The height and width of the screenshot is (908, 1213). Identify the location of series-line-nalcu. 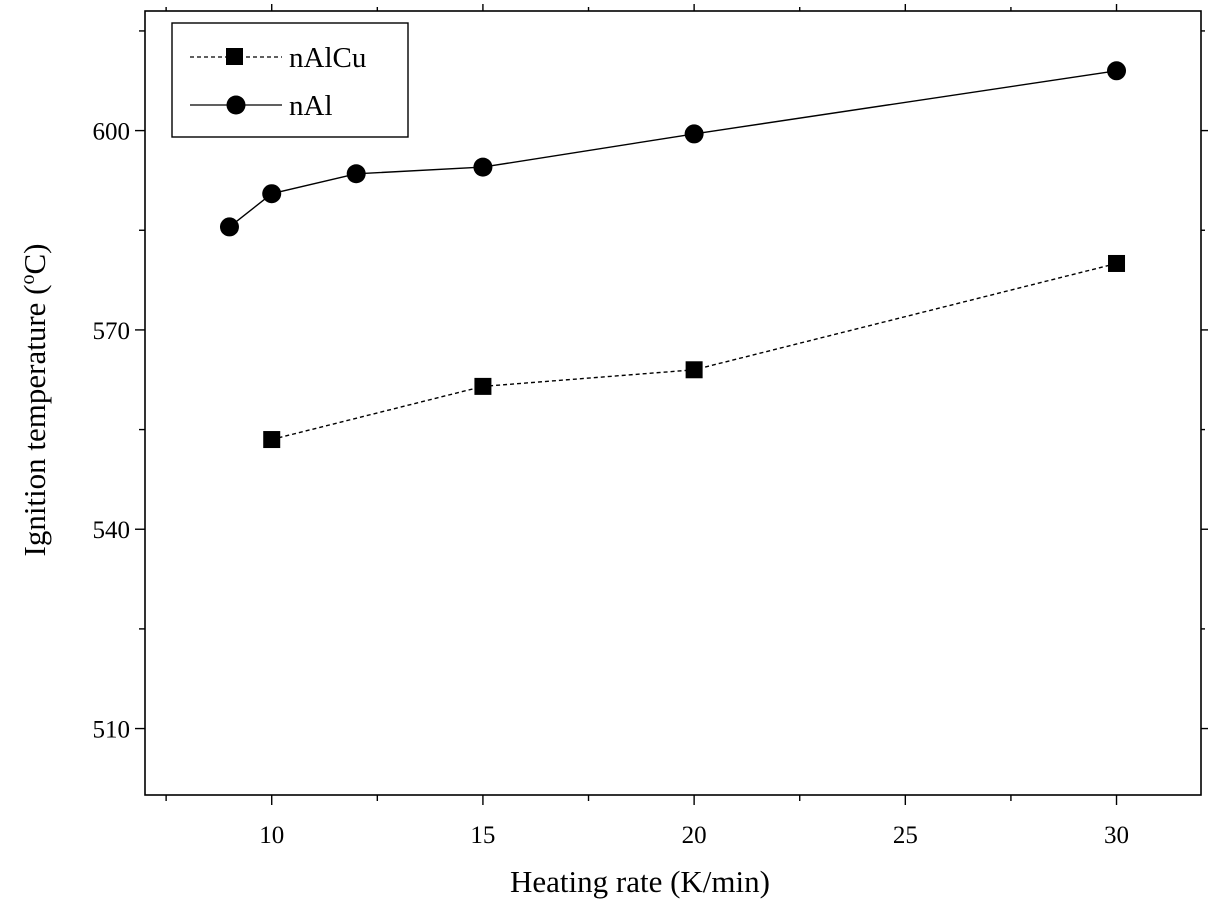
(694, 351).